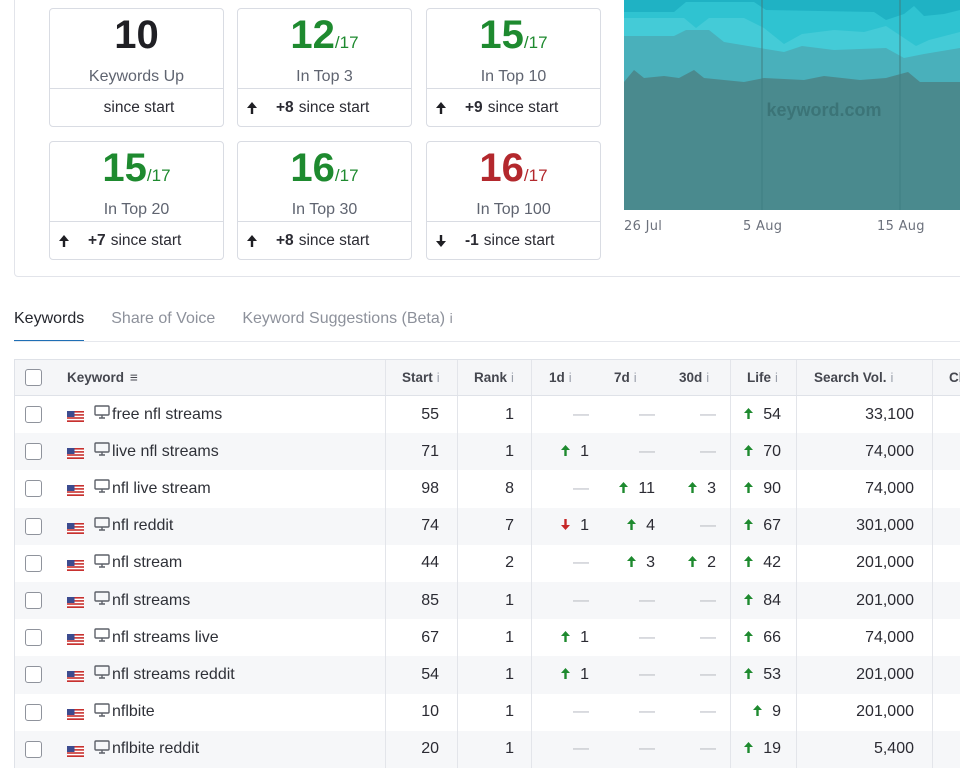 The image size is (960, 784). What do you see at coordinates (218, 712) in the screenshot?
I see `keyword-cell: nflbite` at bounding box center [218, 712].